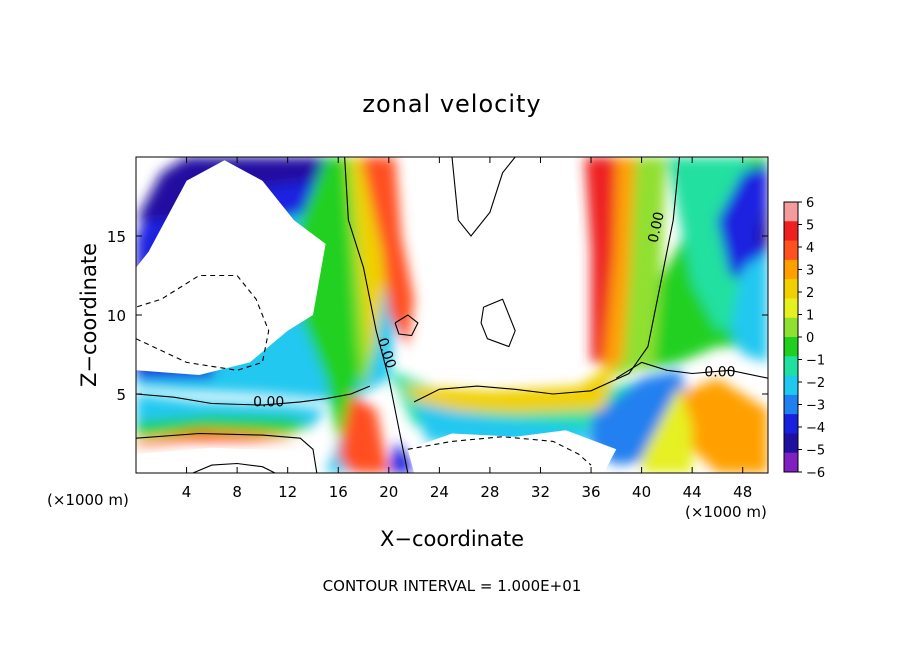  What do you see at coordinates (810, 338) in the screenshot?
I see `colorbar-tick-label: 0` at bounding box center [810, 338].